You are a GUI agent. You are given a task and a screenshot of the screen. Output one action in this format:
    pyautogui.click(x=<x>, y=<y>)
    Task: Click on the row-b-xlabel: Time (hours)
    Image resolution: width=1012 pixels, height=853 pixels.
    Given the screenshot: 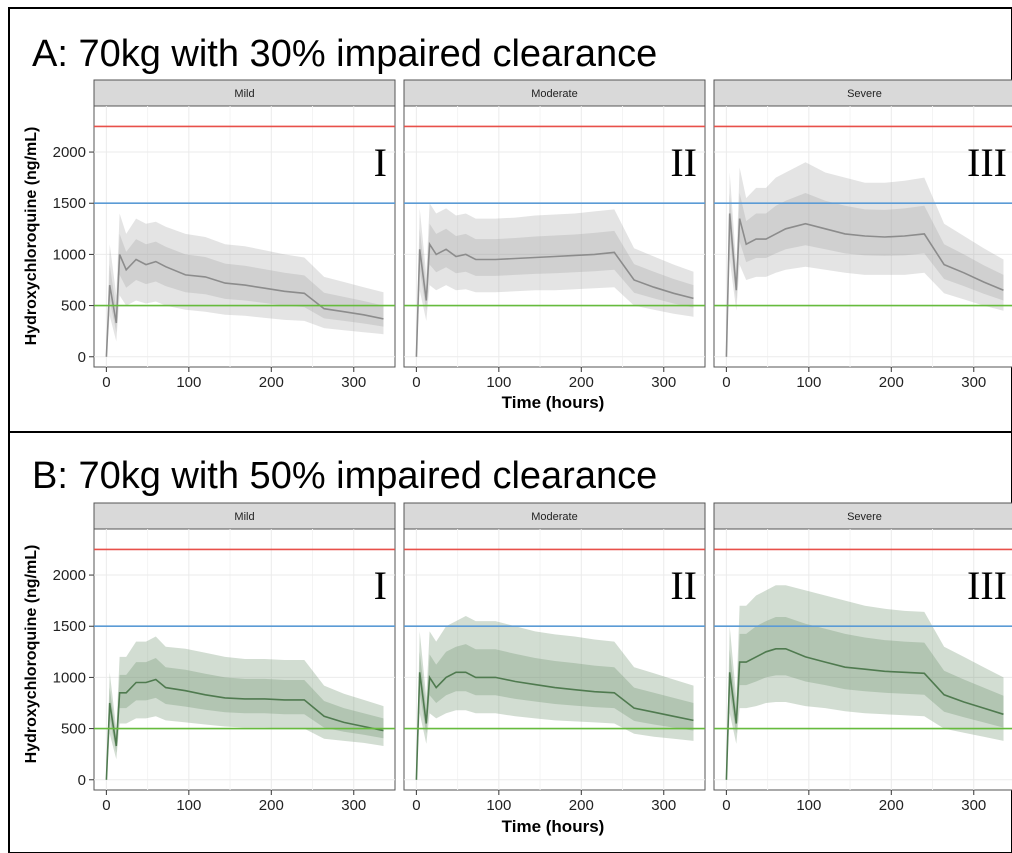 What is the action you would take?
    pyautogui.click(x=553, y=826)
    